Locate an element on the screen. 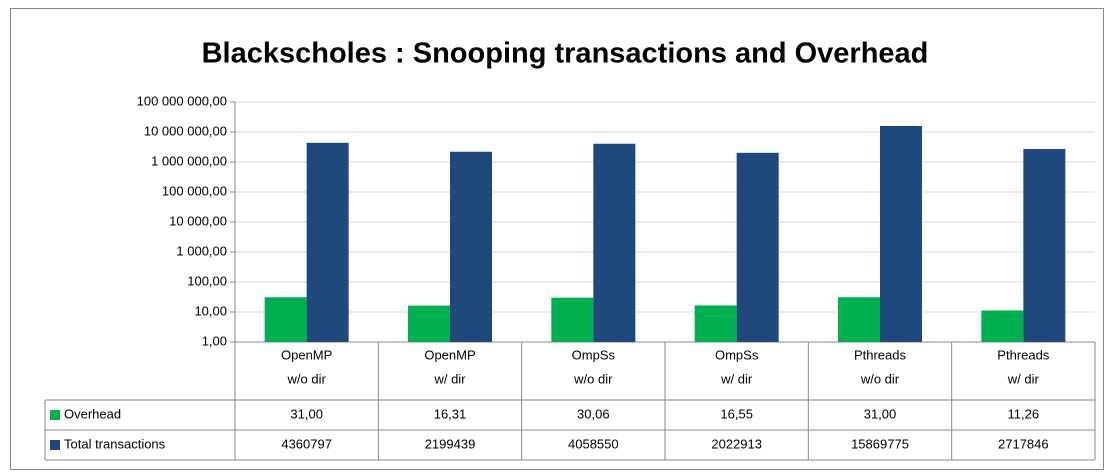 Image resolution: width=1111 pixels, height=475 pixels. table-cell: 15869775 is located at coordinates (880, 443).